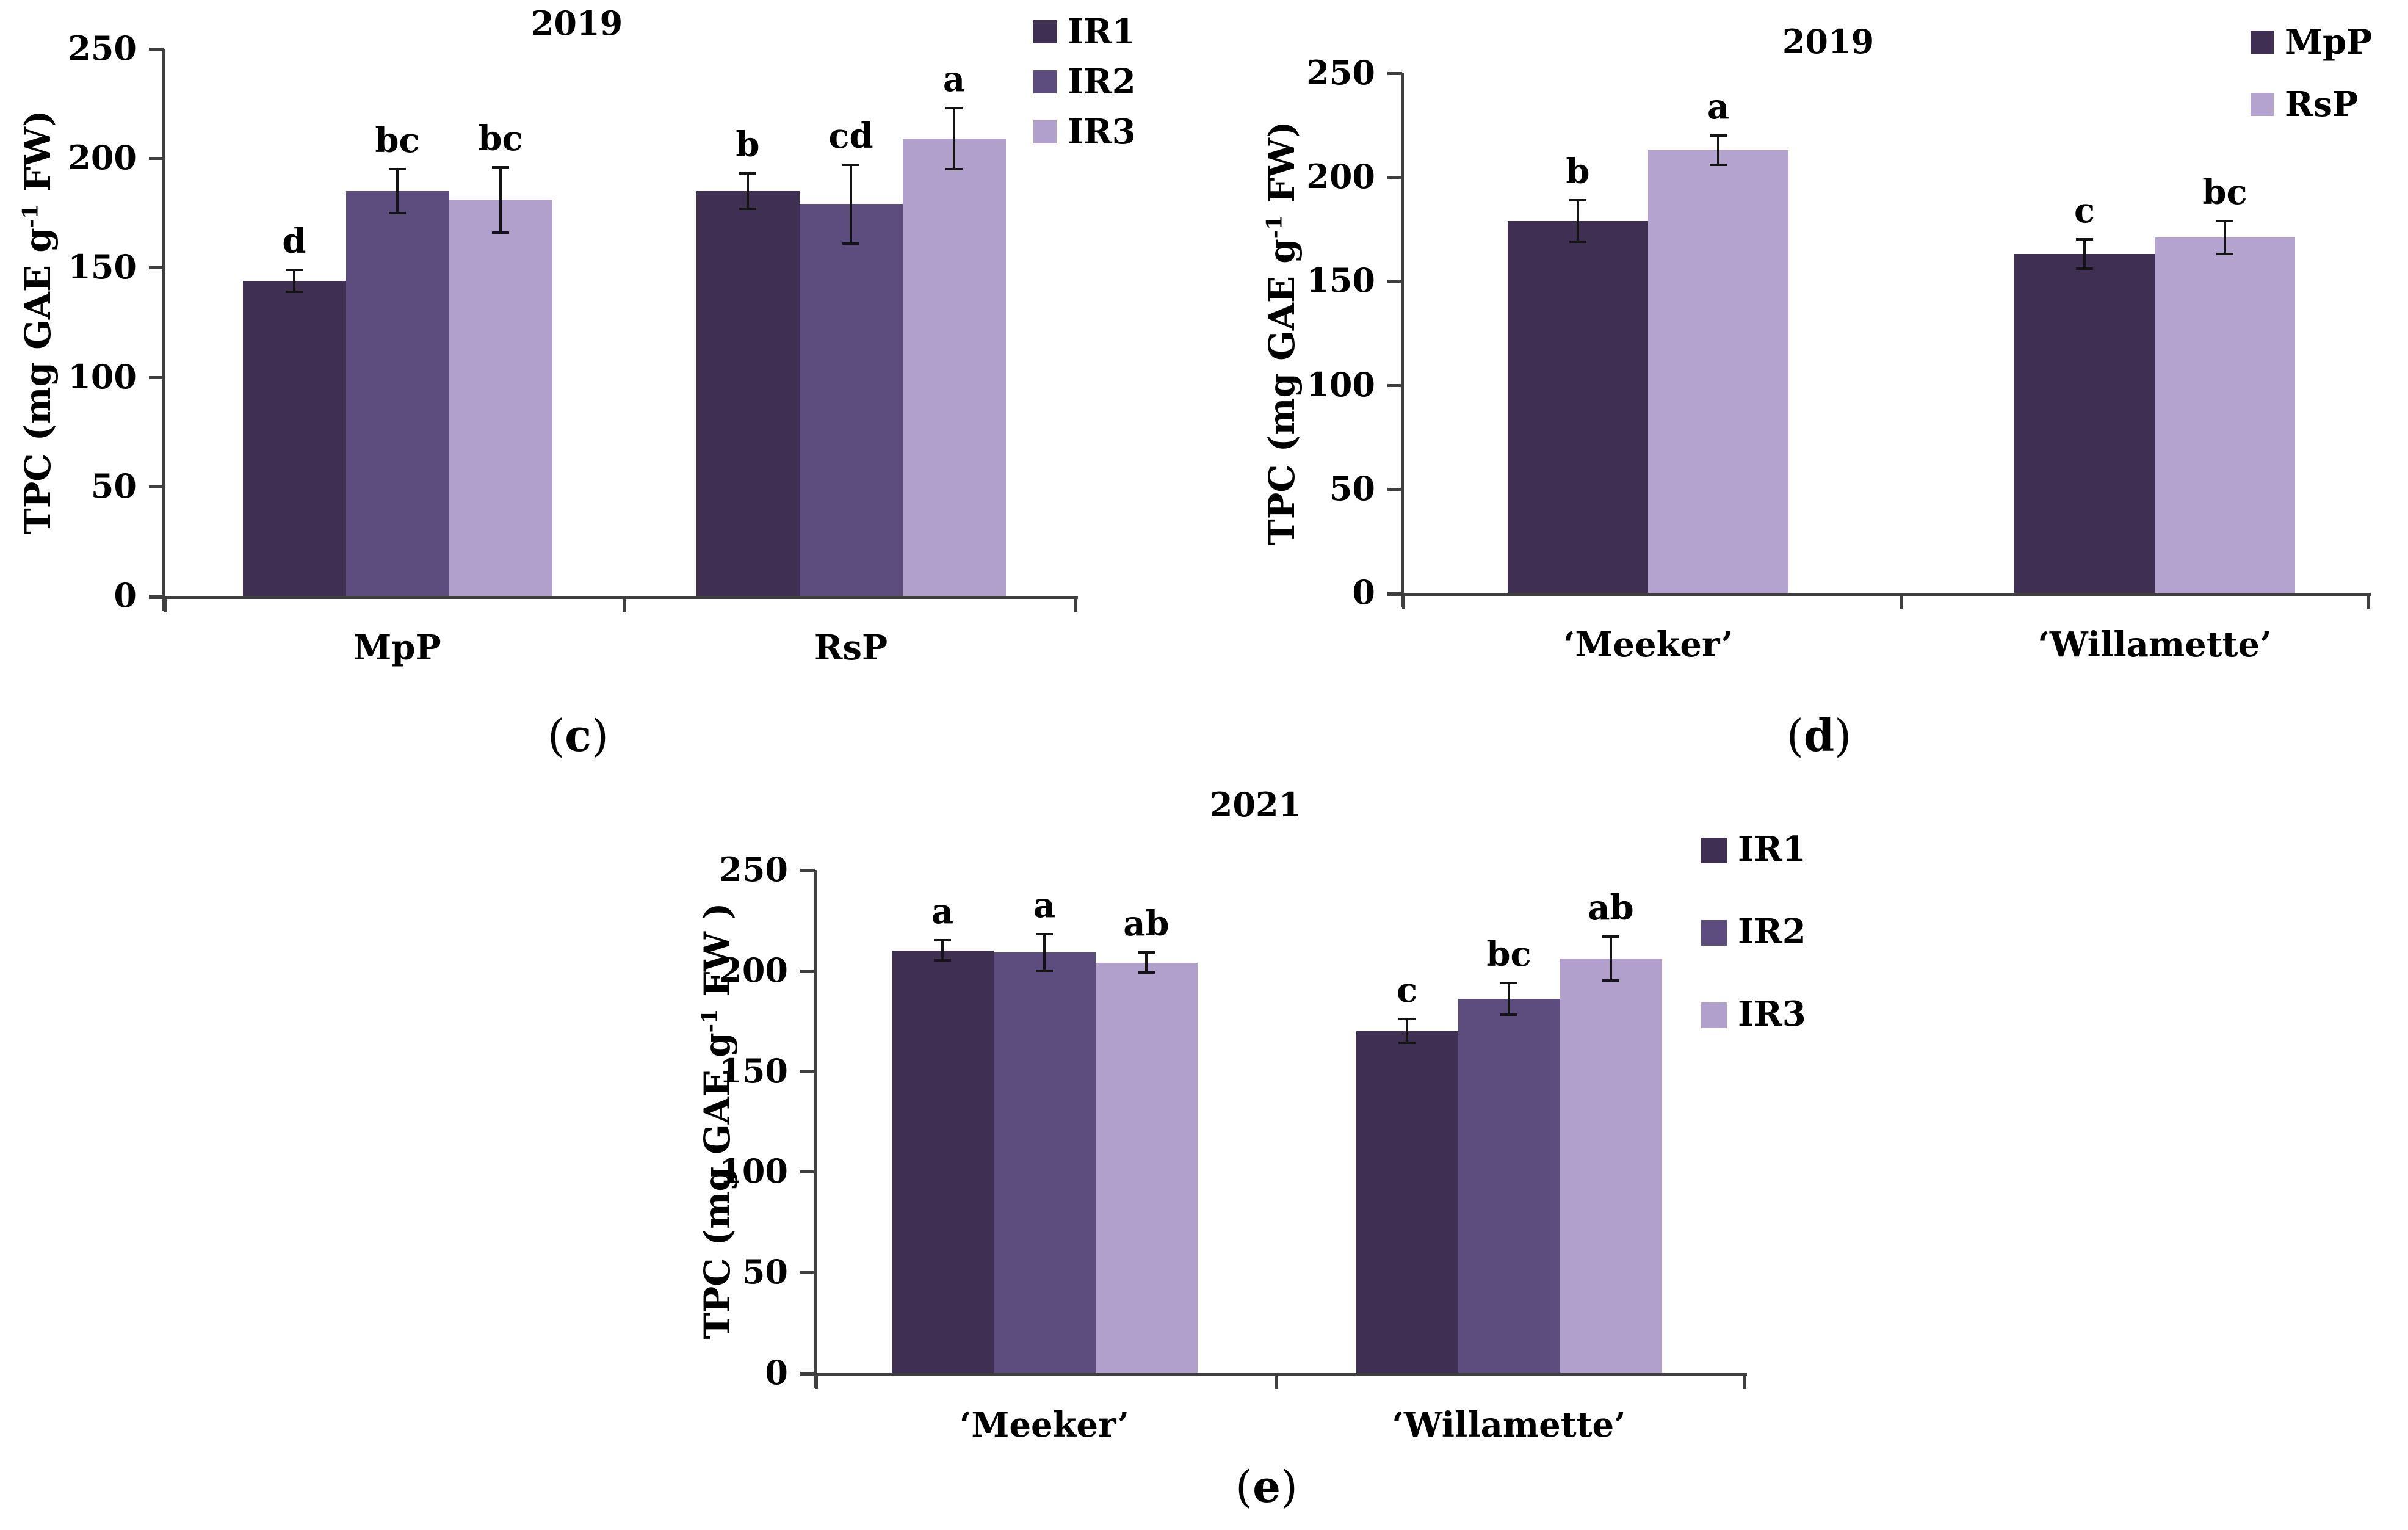  I want to click on significance-letter-c-IR2-1: bc, so click(397, 140).